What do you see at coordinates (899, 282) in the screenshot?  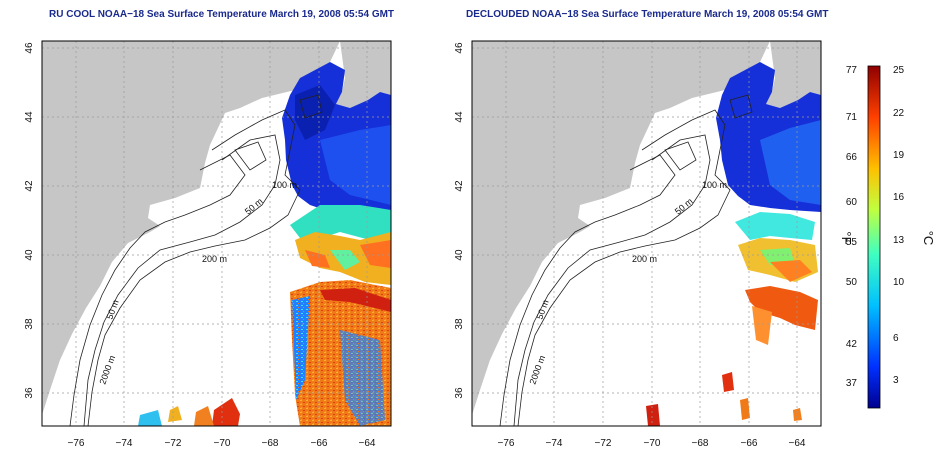 I see `svg-text: 10` at bounding box center [899, 282].